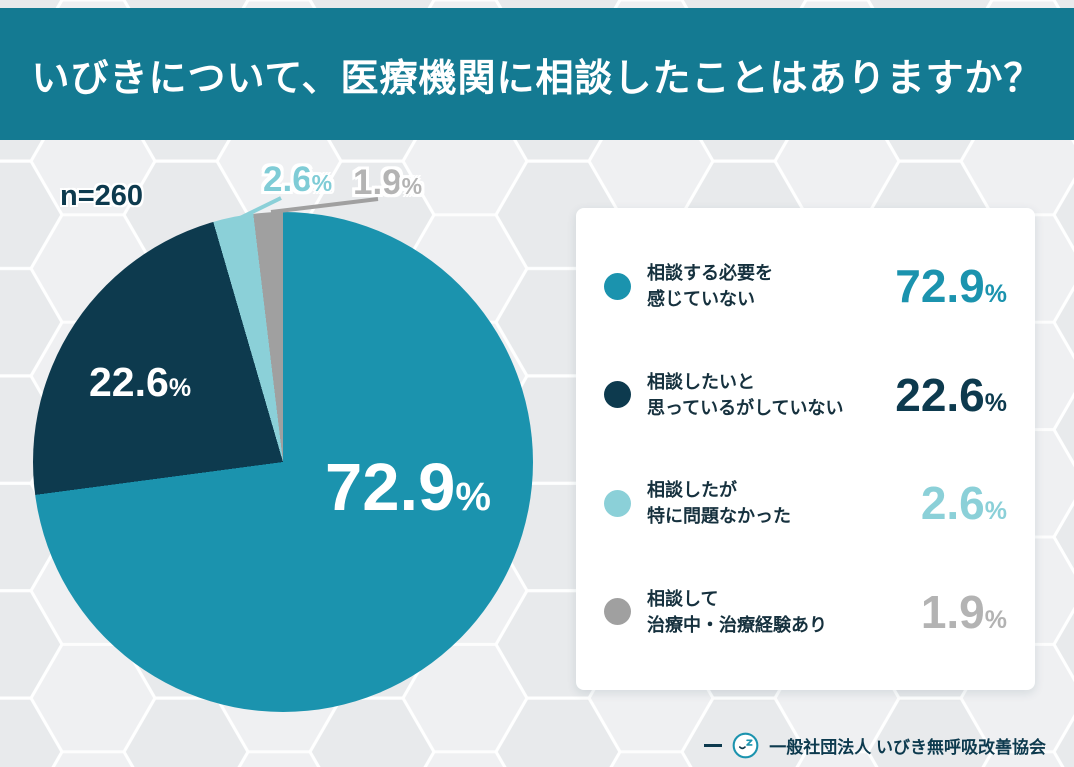 The image size is (1074, 767). I want to click on legend-item-consulted-no-problem: 相談したが 特に問題なかった 2.6%, so click(805, 503).